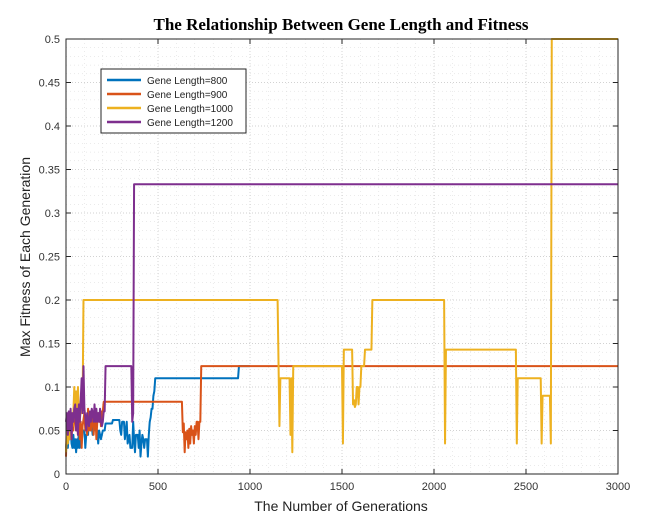  What do you see at coordinates (49, 345) in the screenshot?
I see `y-tick-label: 0.15` at bounding box center [49, 345].